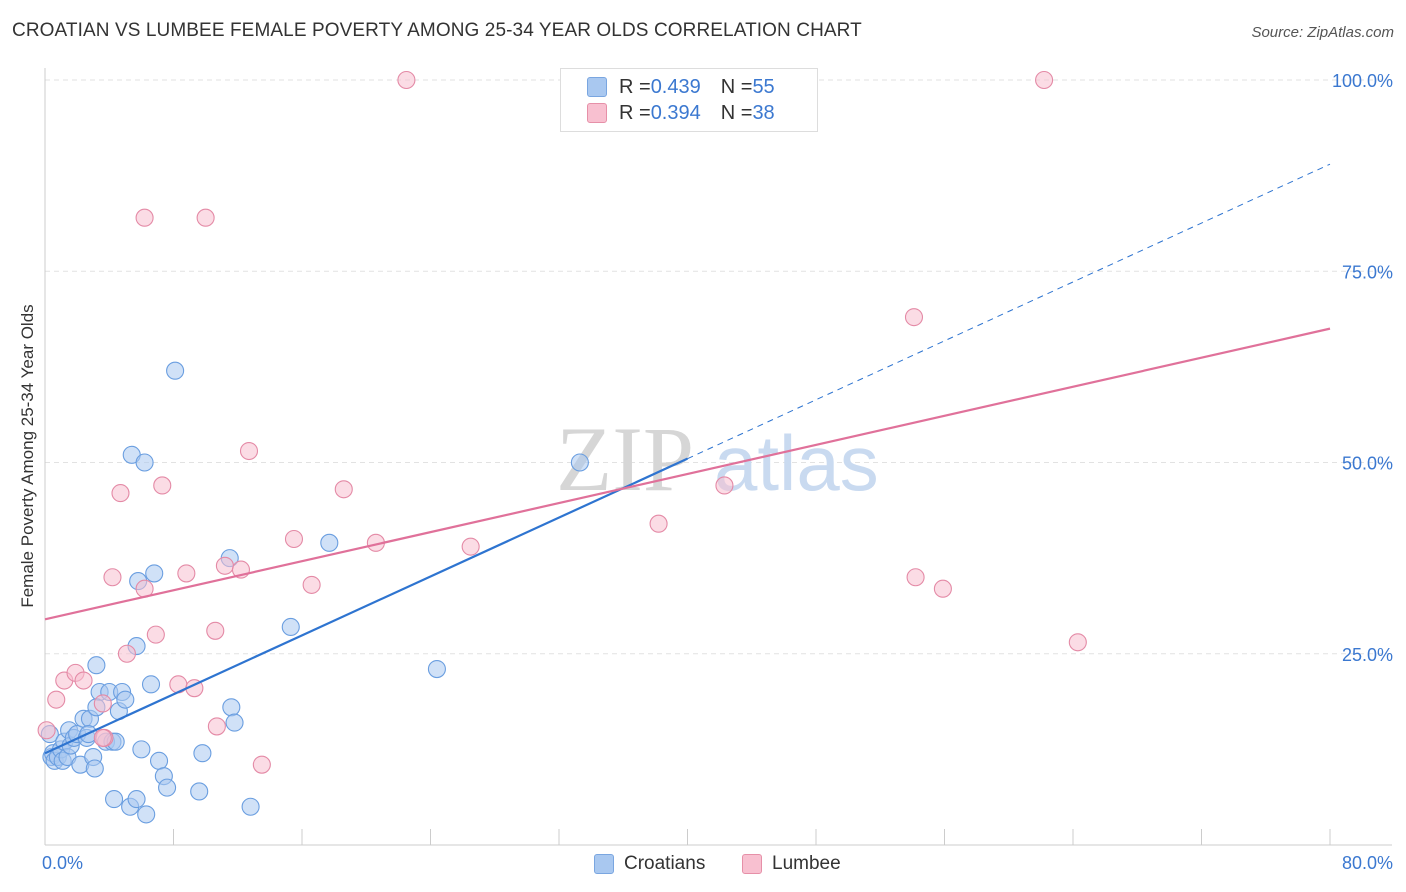  Describe the element at coordinates (1362, 81) in the screenshot. I see `y-tick-label: 100.0%` at that location.